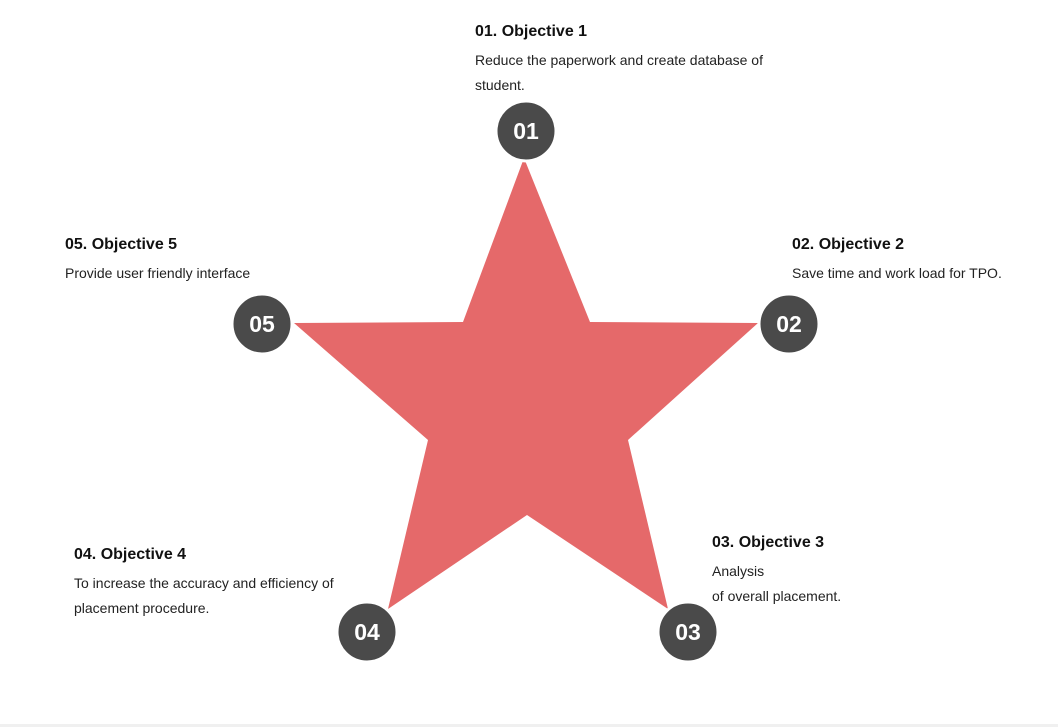 Image resolution: width=1058 pixels, height=727 pixels. Describe the element at coordinates (142, 608) in the screenshot. I see `objective-4-desc-line-2: placement procedure.` at that location.